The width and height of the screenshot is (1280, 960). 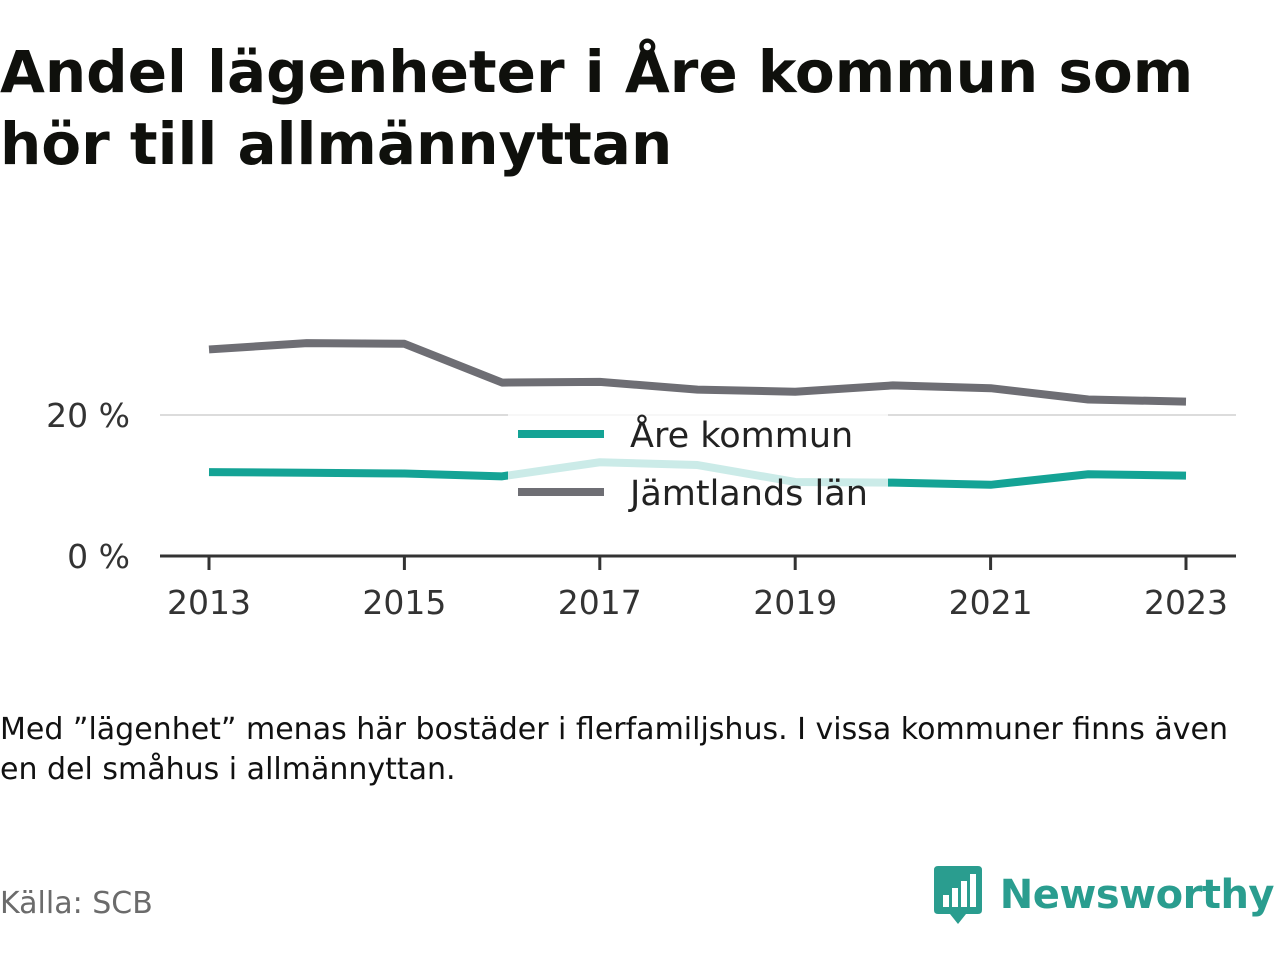 What do you see at coordinates (209, 602) in the screenshot?
I see `x-tick-label: 2013` at bounding box center [209, 602].